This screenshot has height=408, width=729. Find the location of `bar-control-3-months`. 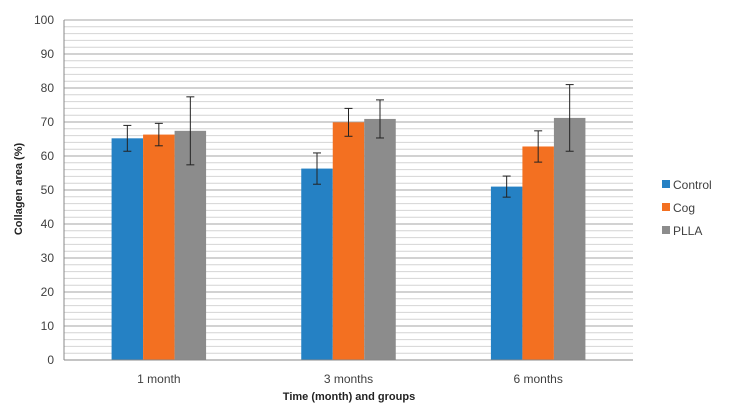

bar-control-3-months is located at coordinates (317, 264).